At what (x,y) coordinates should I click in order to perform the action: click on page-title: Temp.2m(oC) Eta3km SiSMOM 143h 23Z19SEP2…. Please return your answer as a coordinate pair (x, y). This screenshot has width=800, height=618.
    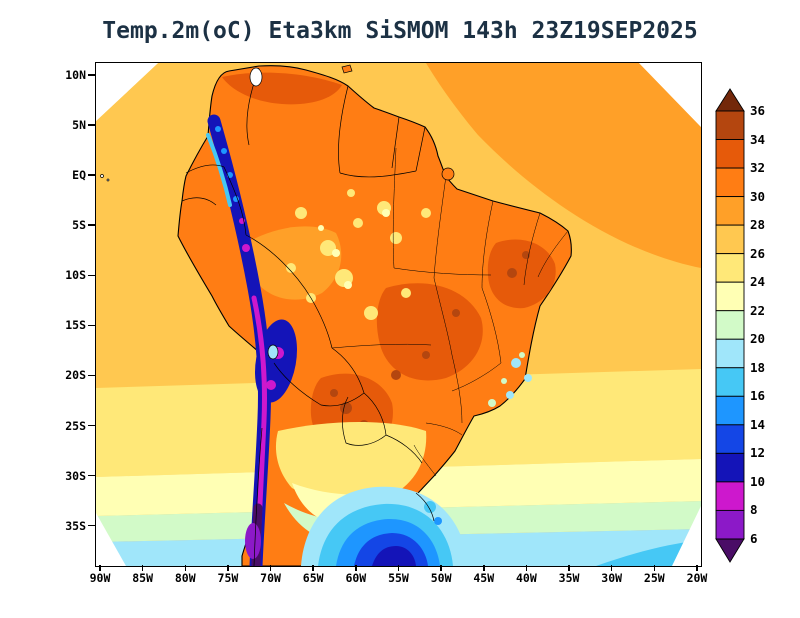
    Looking at the image, I should click on (400, 31).